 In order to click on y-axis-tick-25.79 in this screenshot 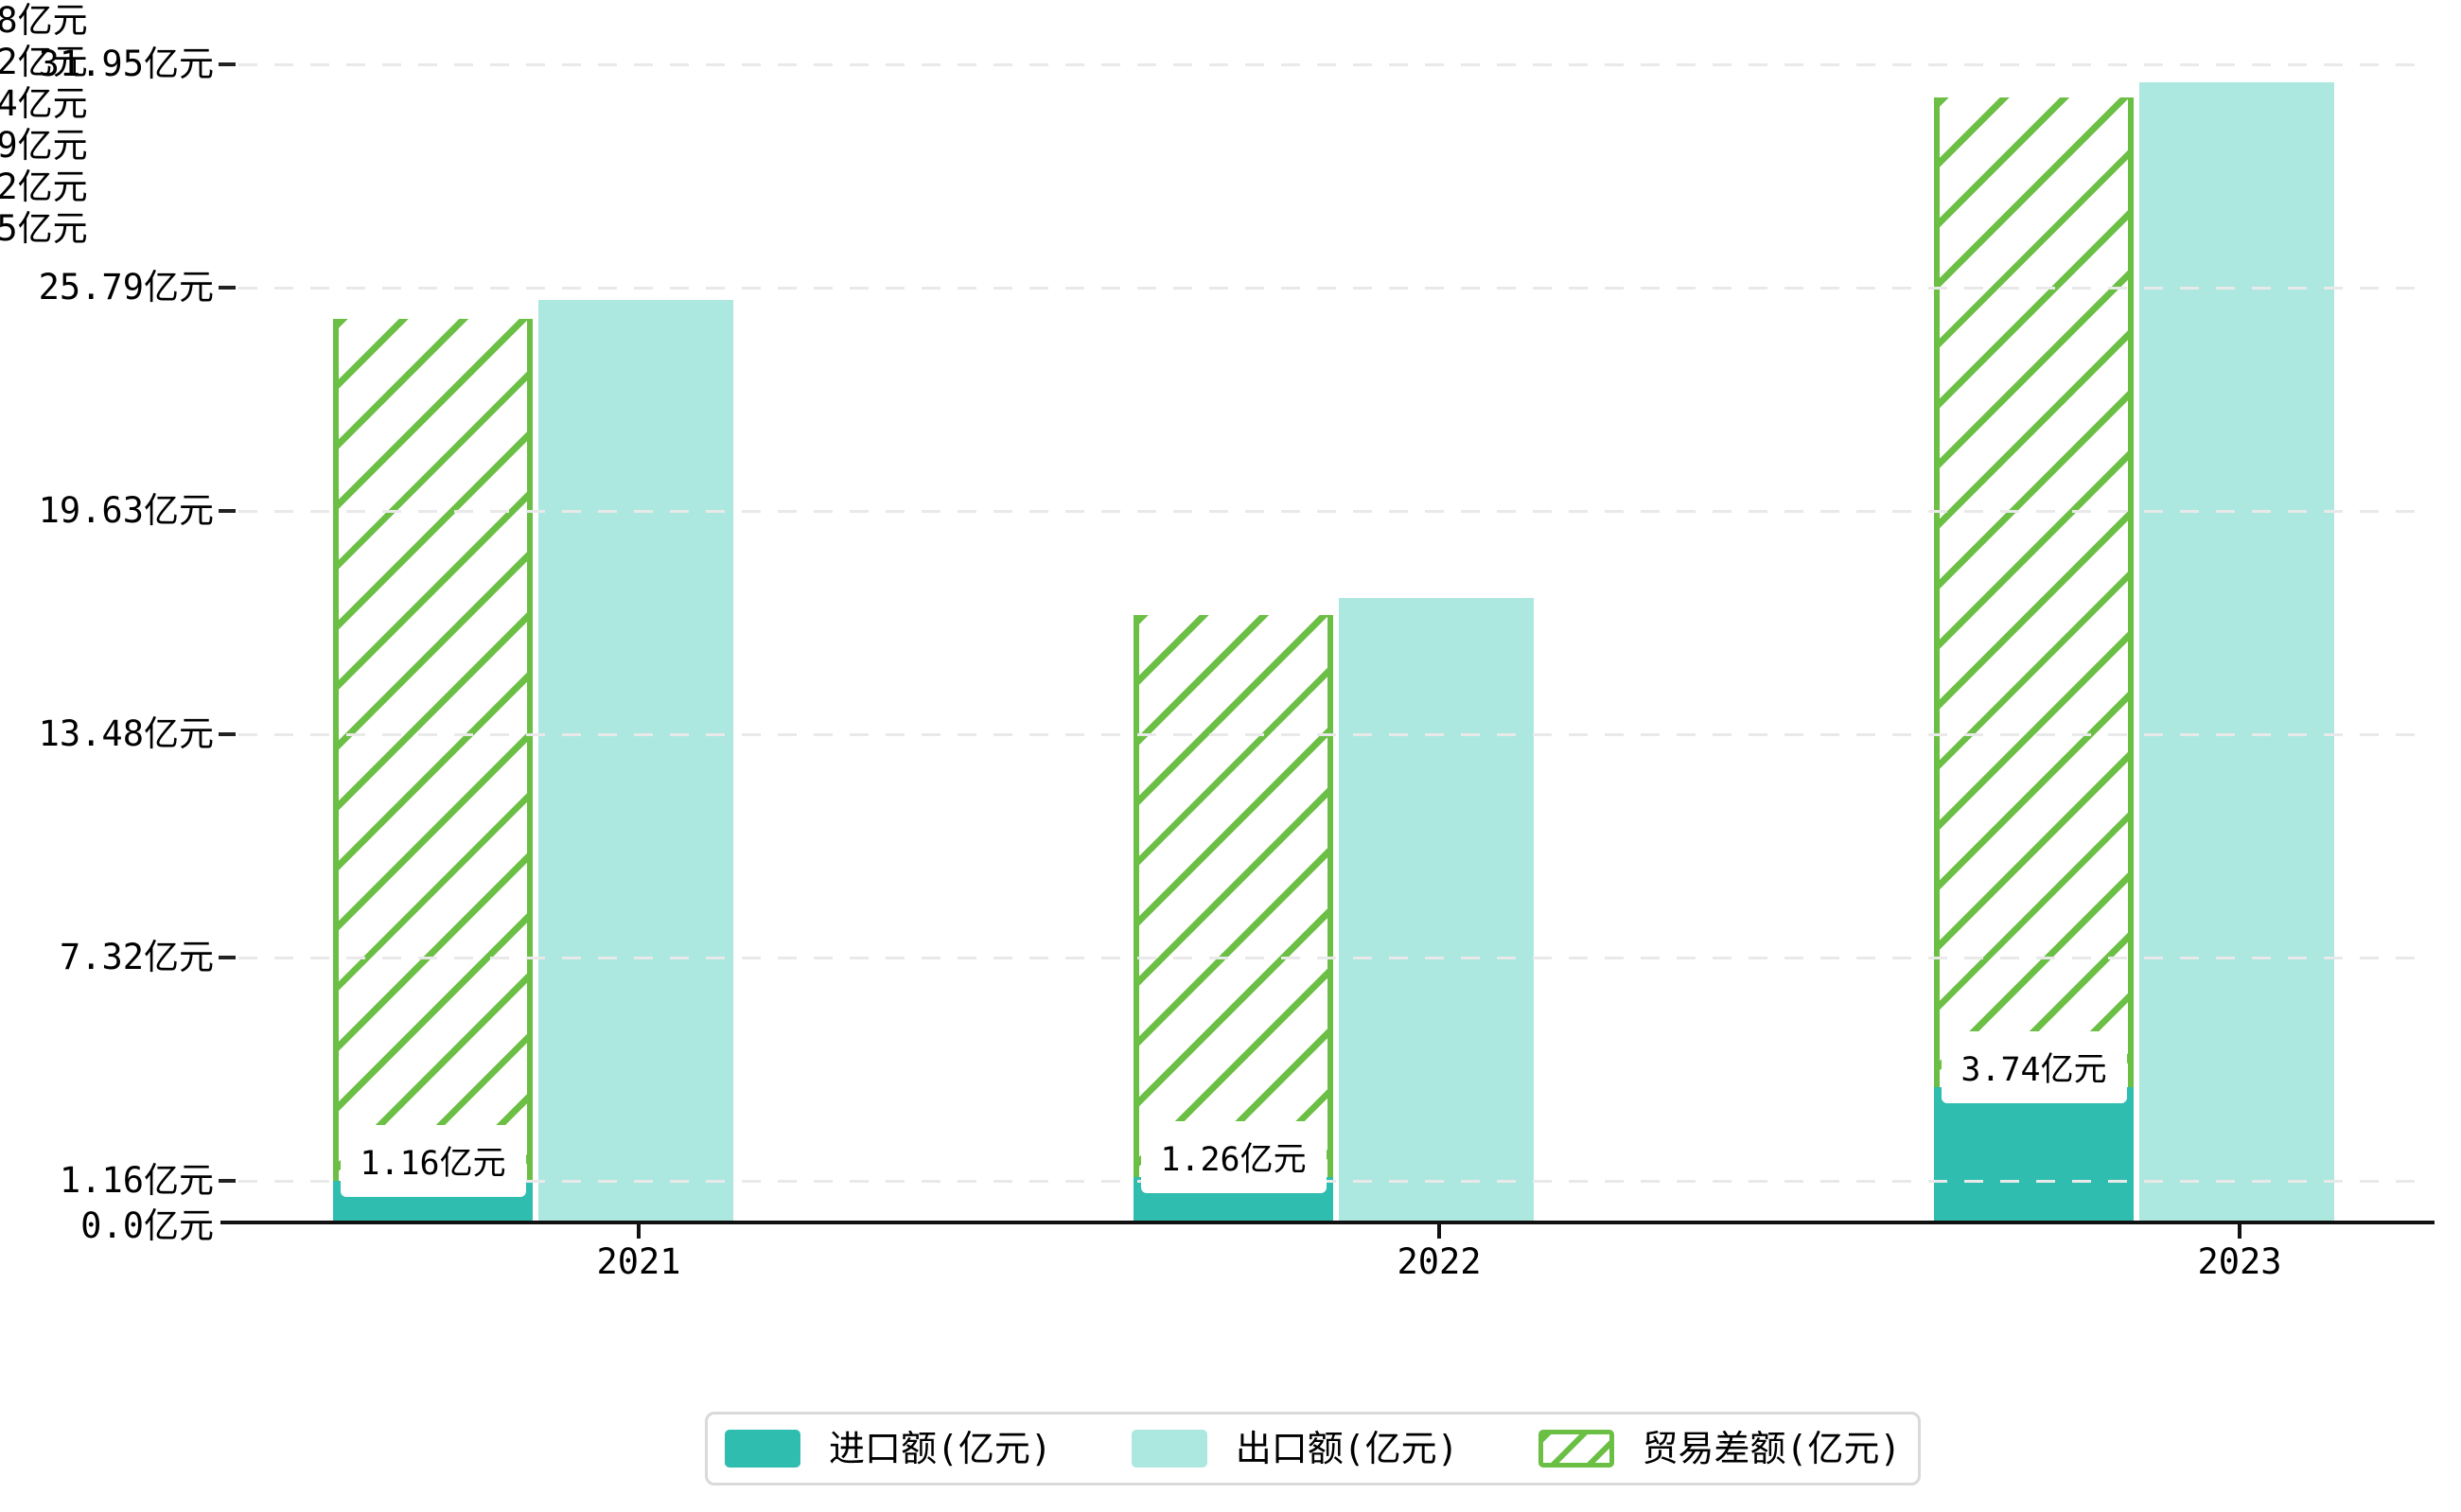, I will do `click(227, 287)`.